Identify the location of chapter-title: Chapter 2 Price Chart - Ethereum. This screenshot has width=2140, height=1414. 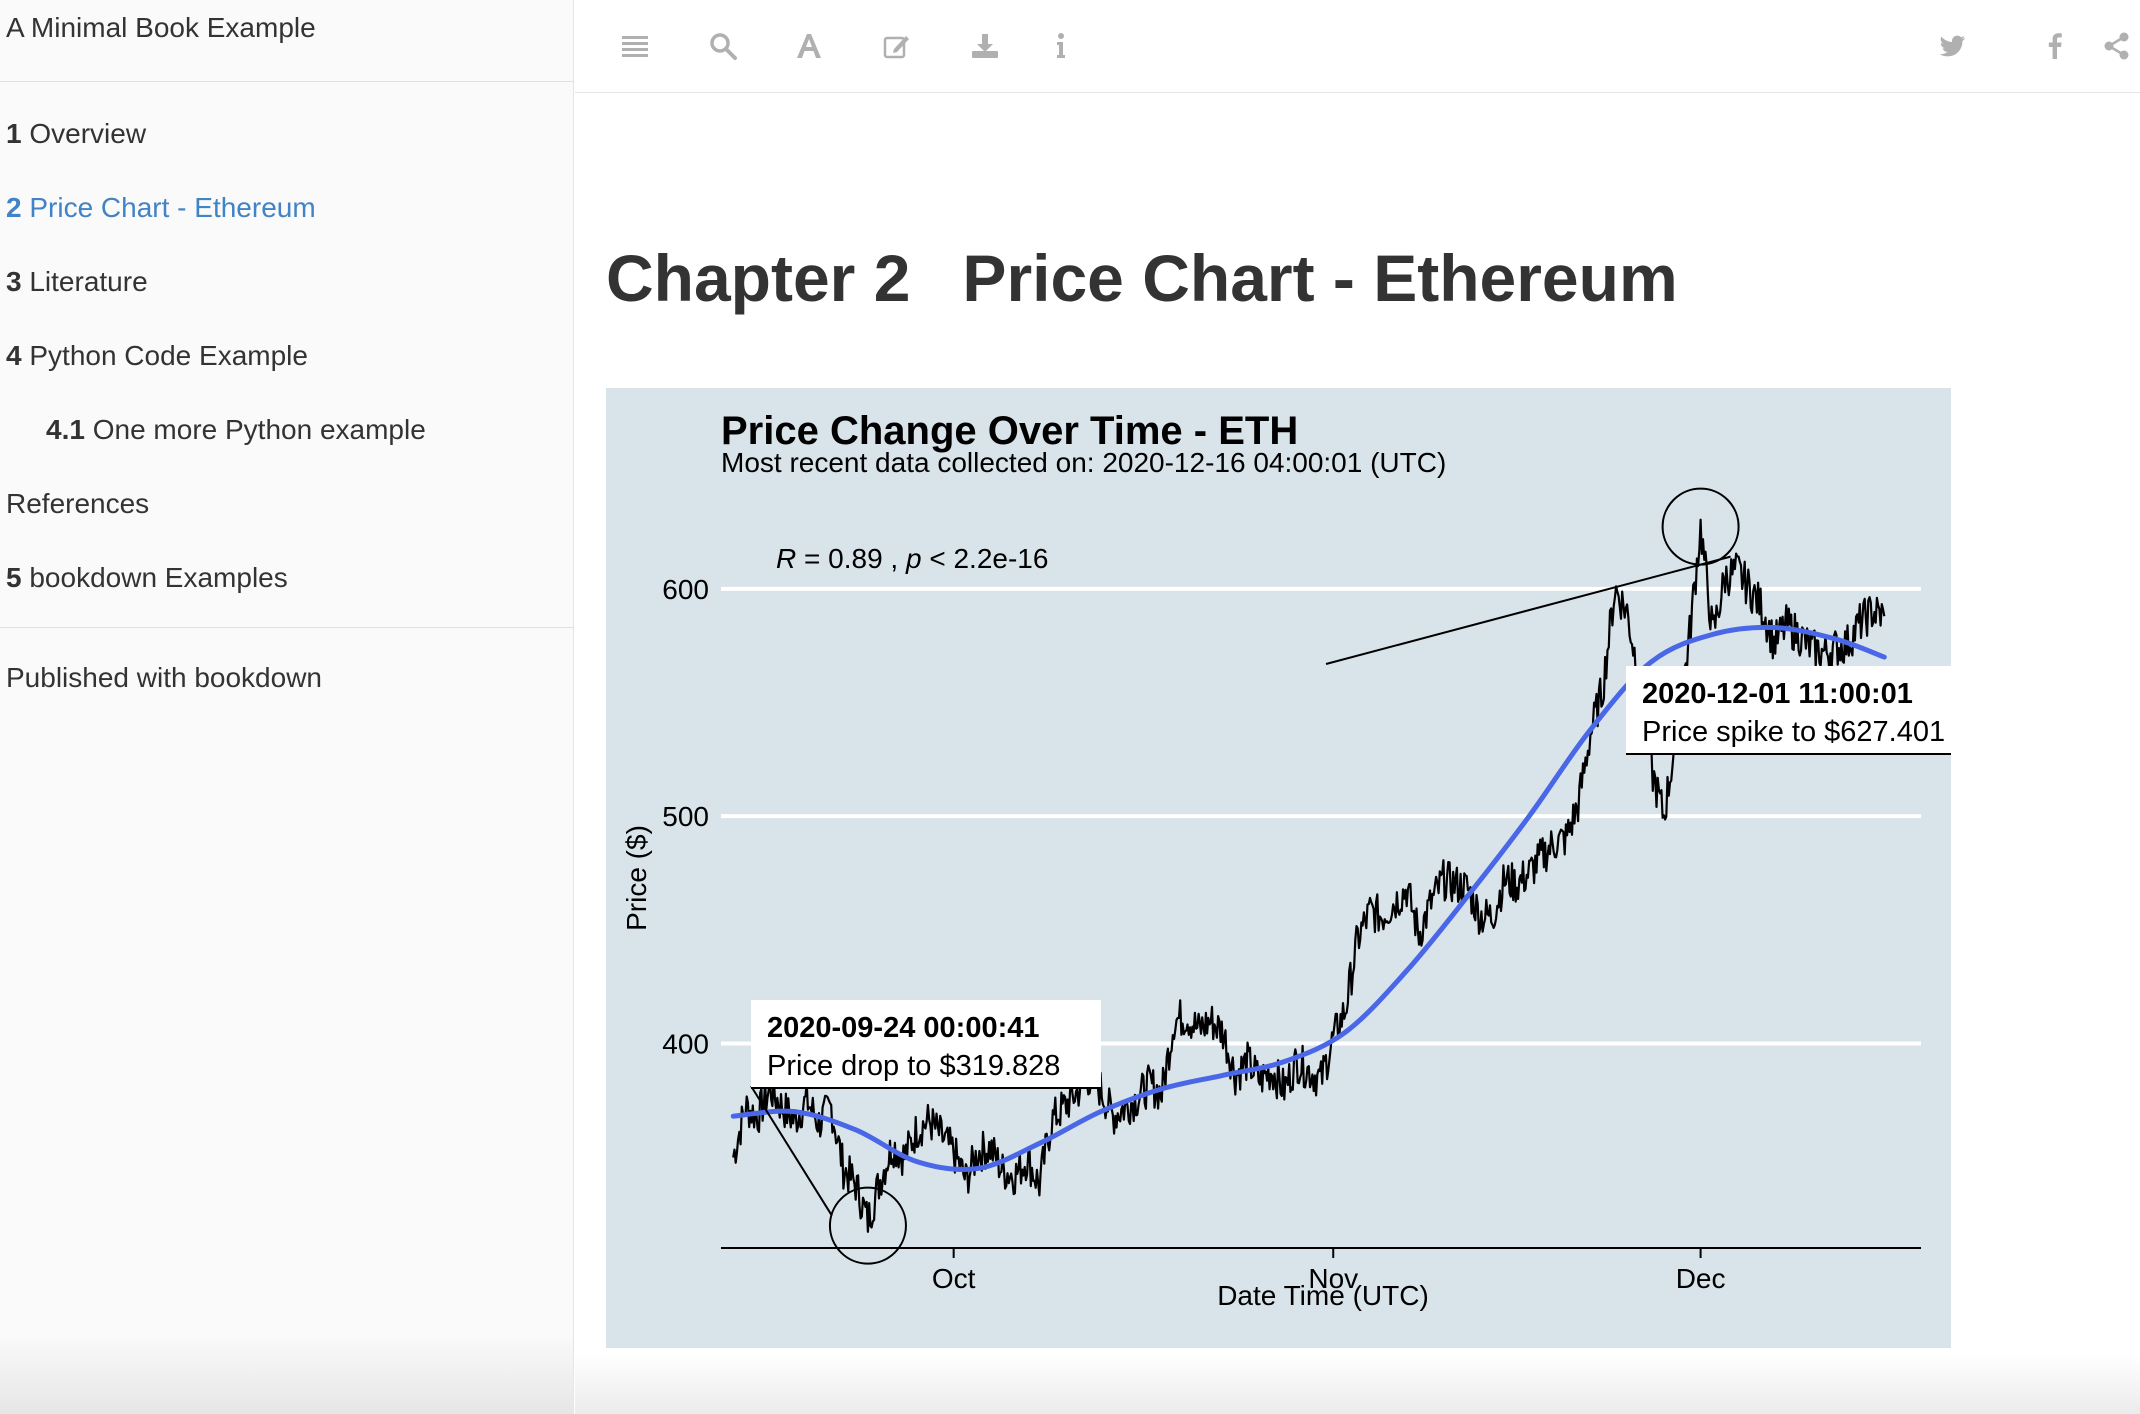
(1142, 278).